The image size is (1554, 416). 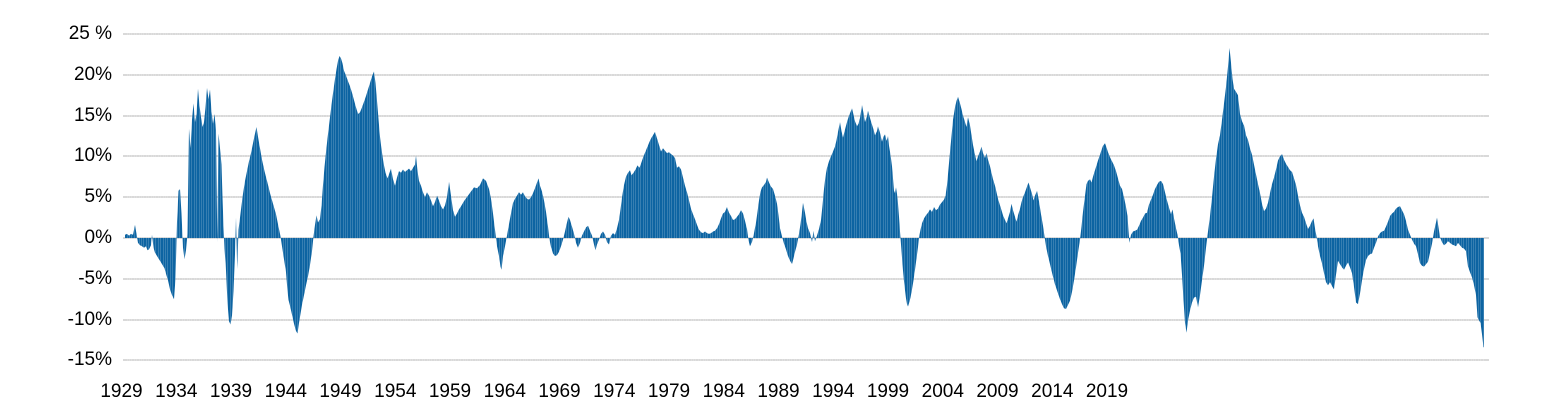 What do you see at coordinates (669, 391) in the screenshot?
I see `x-axis-label: 1979` at bounding box center [669, 391].